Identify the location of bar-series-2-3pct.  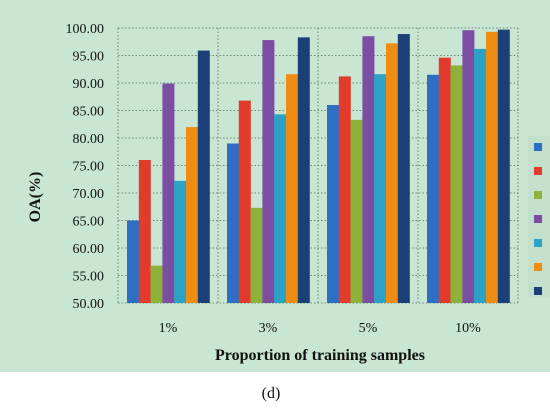
(244, 201).